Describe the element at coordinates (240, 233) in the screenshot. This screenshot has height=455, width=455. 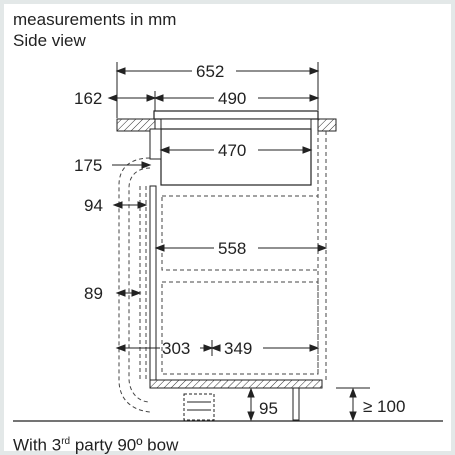
I see `drawer-upper` at that location.